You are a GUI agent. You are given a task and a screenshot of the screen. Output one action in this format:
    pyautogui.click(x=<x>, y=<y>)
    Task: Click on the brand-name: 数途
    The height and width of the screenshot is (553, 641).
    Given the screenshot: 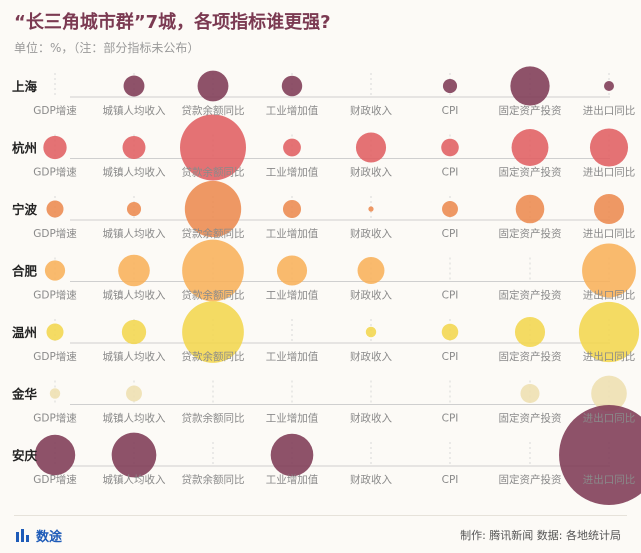 What is the action you would take?
    pyautogui.click(x=49, y=537)
    